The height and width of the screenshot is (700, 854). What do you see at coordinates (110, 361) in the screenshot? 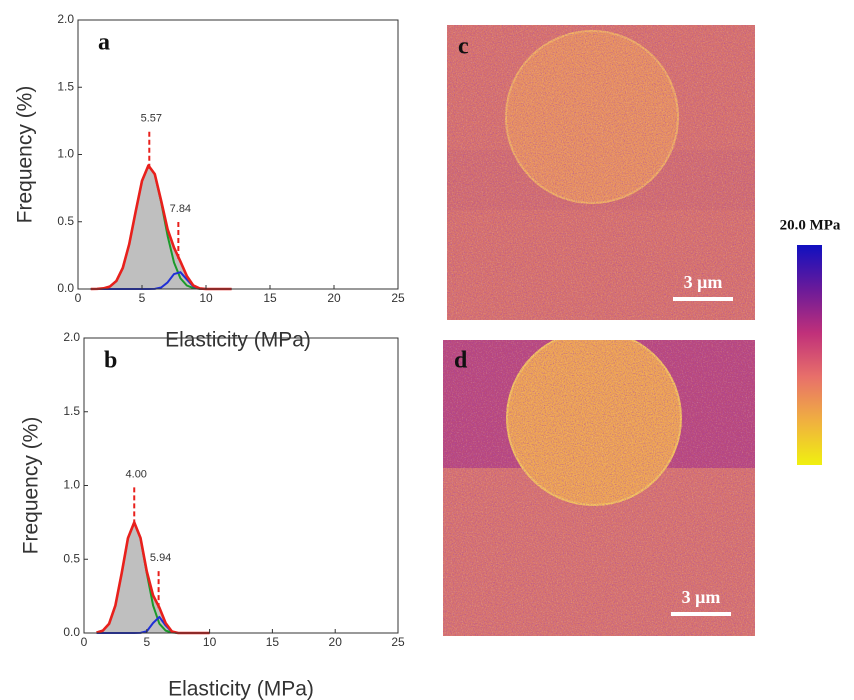
I see `panel-label: b` at bounding box center [110, 361].